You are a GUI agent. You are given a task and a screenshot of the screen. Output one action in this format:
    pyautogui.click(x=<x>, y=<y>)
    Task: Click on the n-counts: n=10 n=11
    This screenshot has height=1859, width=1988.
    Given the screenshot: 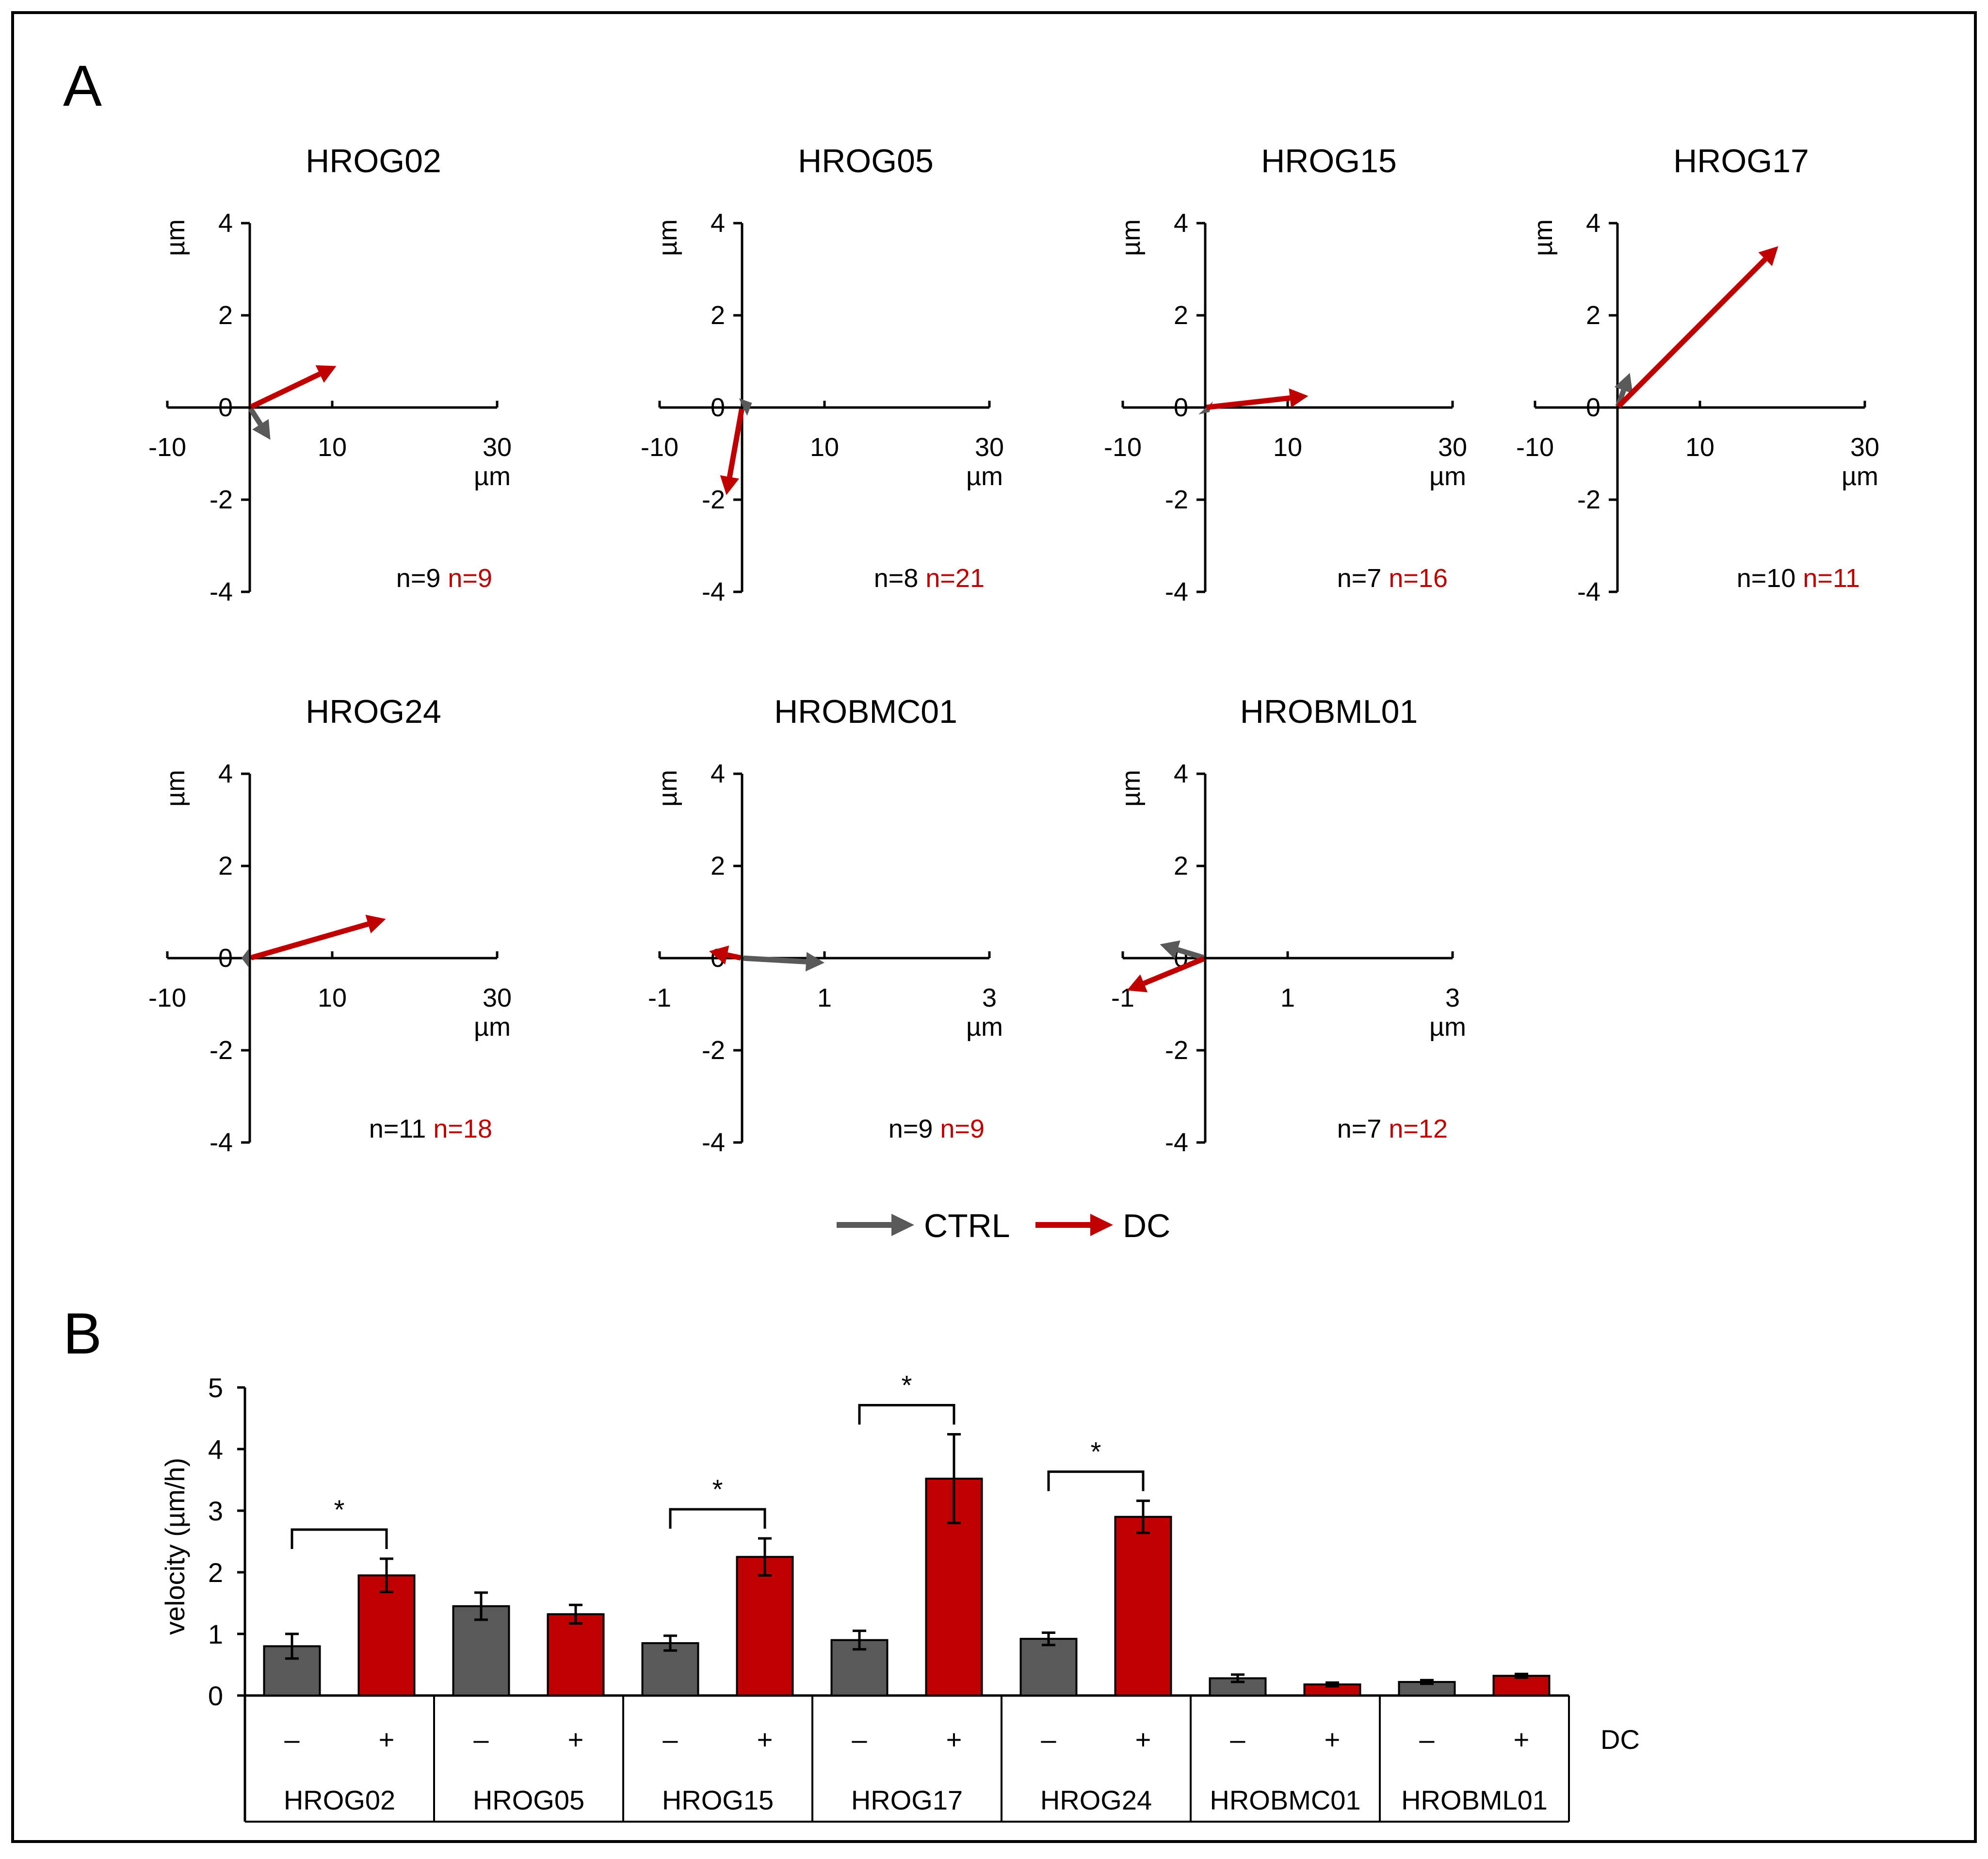 What is the action you would take?
    pyautogui.click(x=1799, y=578)
    